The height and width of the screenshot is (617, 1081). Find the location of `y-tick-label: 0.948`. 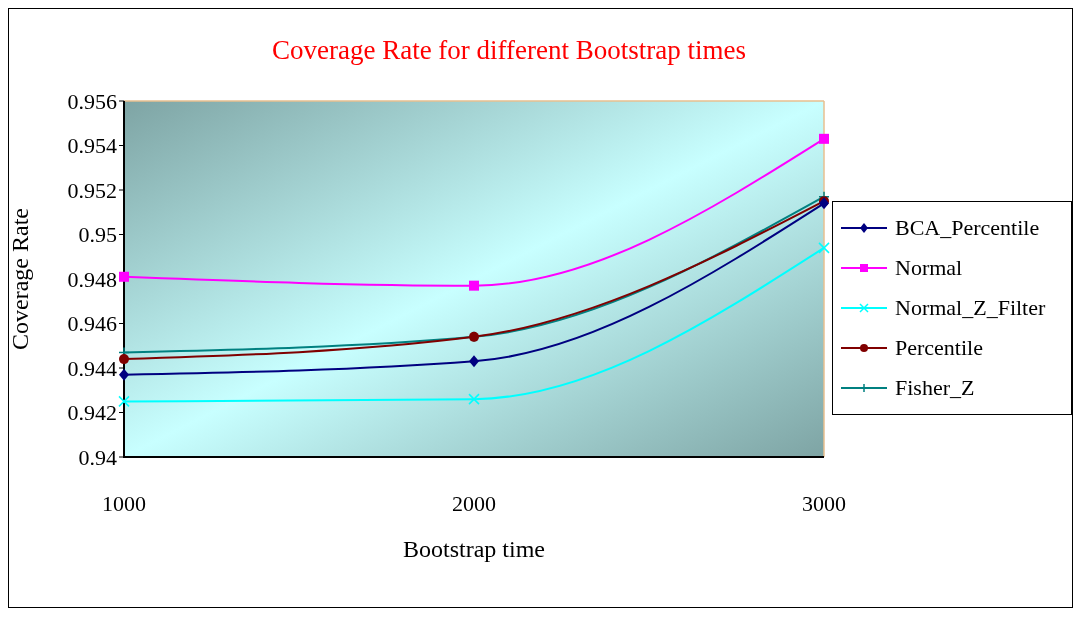

y-tick-label: 0.948 is located at coordinates (92, 279).